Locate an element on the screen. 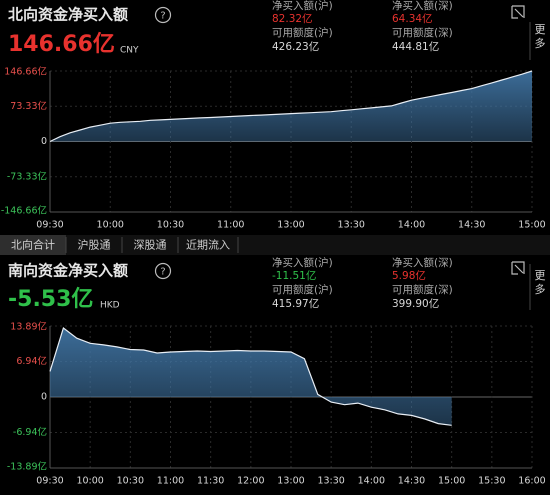 This screenshot has width=550, height=495. stat-value: 415.97亿 is located at coordinates (295, 303).